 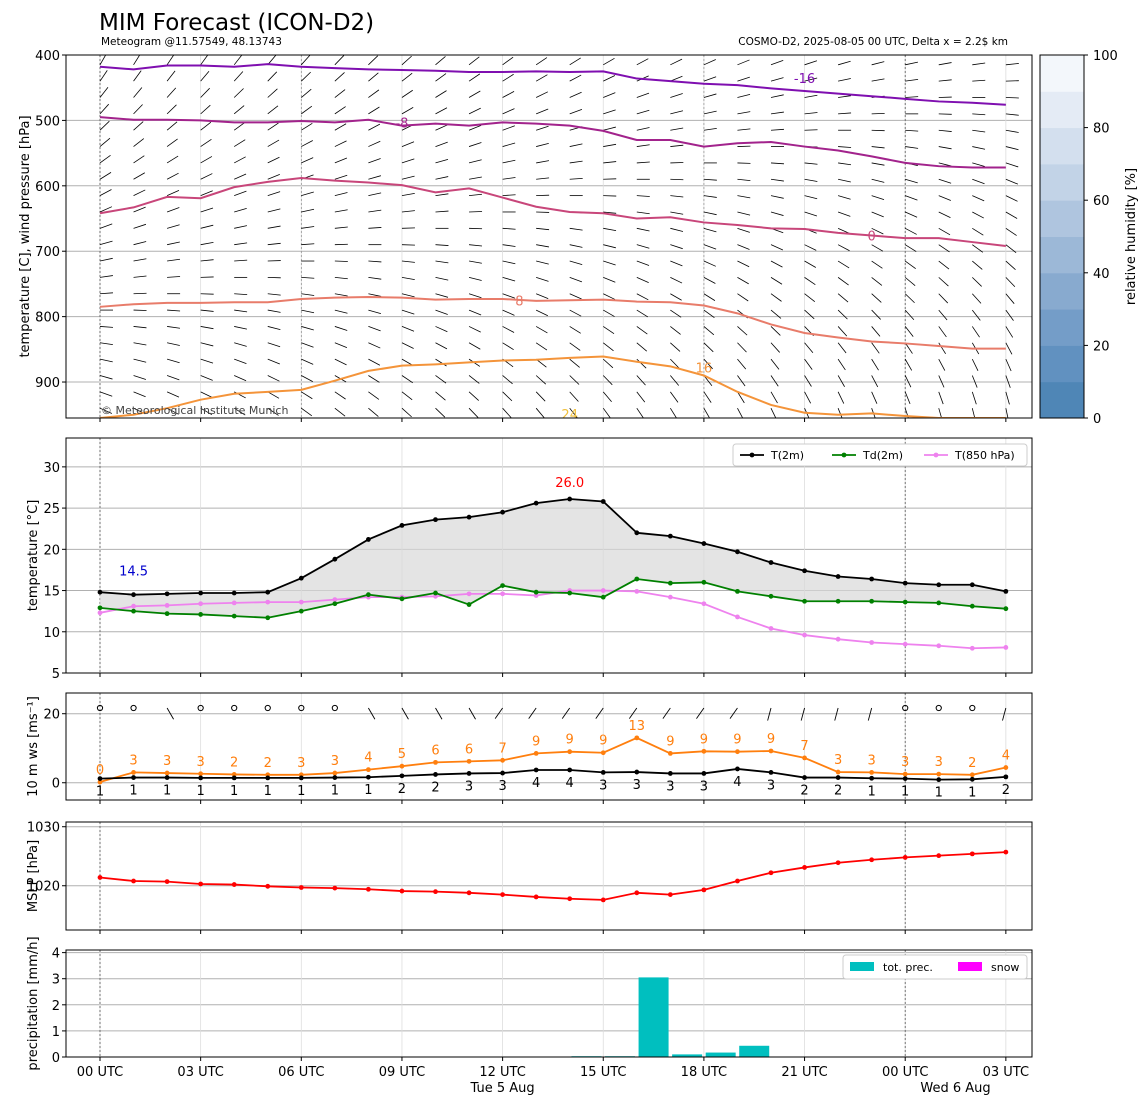 What do you see at coordinates (43, 828) in the screenshot?
I see `ytick-label: 1030` at bounding box center [43, 828].